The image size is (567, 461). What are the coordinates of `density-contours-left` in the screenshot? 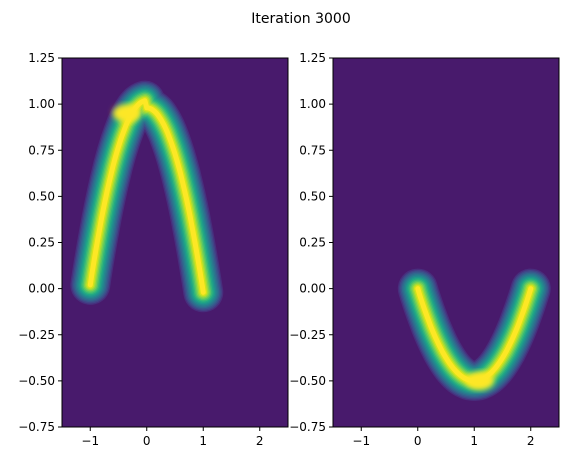 It's located at (147, 196).